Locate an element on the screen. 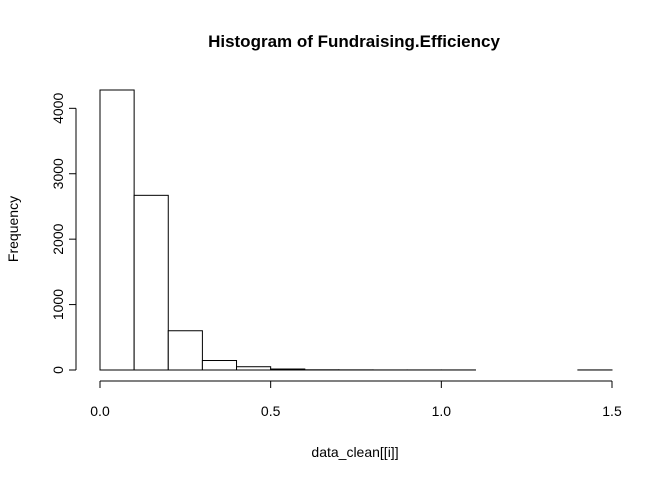  x-axis-label: data_clean[[i]] is located at coordinates (354, 452).